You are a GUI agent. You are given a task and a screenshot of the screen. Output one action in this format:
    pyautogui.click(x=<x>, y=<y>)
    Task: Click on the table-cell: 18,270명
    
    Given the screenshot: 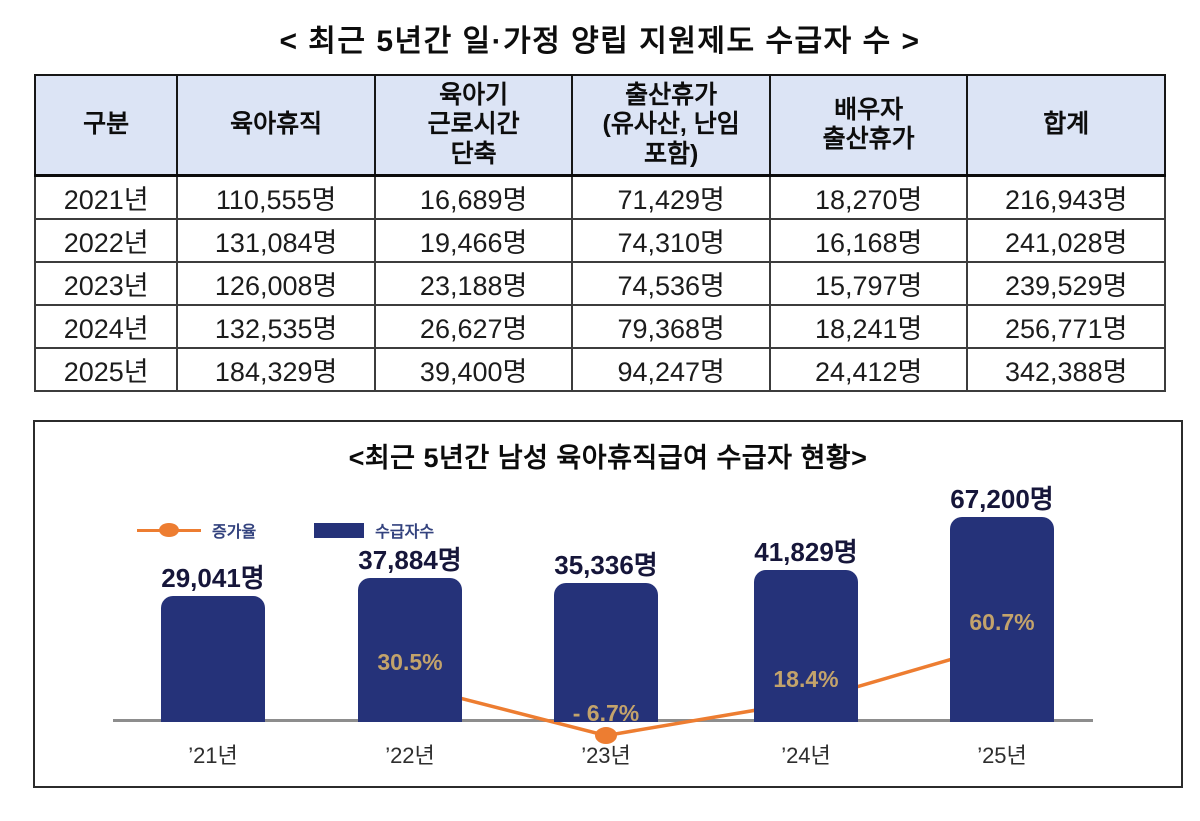 What is the action you would take?
    pyautogui.click(x=868, y=197)
    